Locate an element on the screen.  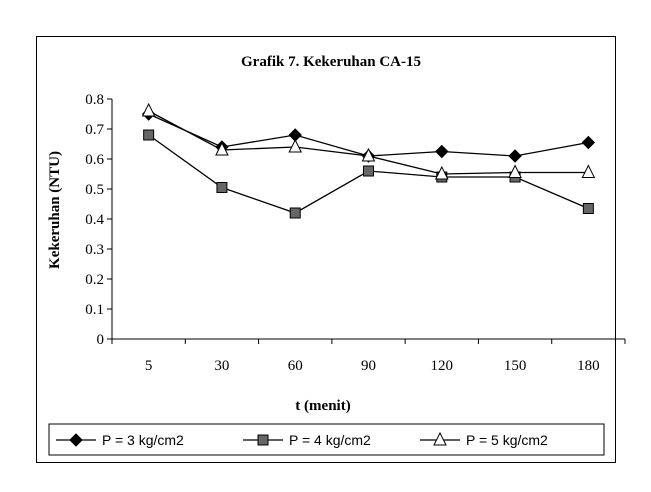
y-tick-label: 0.5 is located at coordinates (94, 190).